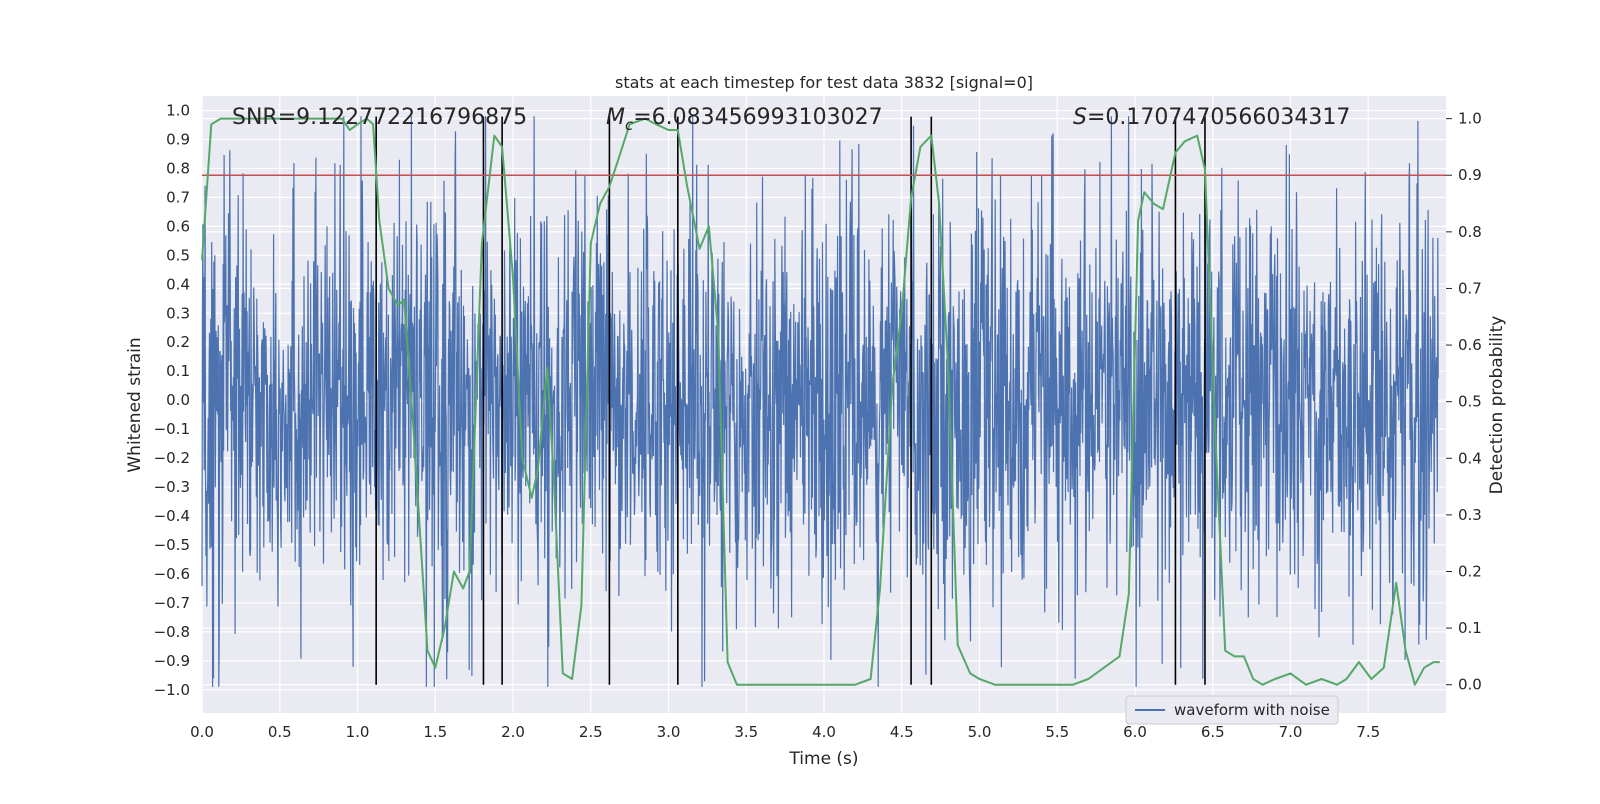  I want to click on y-tick-label-left: 1.0, so click(178, 110).